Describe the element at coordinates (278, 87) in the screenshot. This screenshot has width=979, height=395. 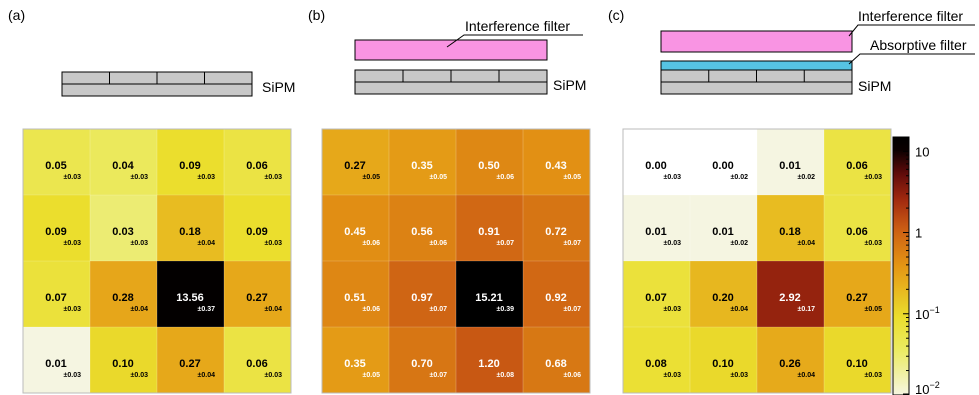
I see `sipm-label-a: SiPM` at that location.